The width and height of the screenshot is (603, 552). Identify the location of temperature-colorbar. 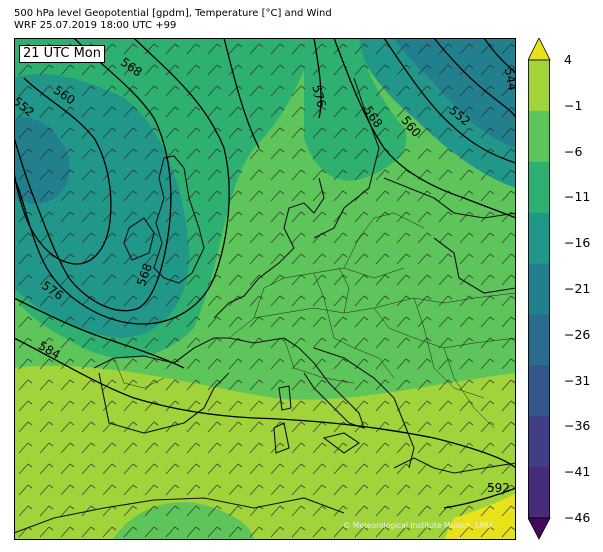
(539, 289).